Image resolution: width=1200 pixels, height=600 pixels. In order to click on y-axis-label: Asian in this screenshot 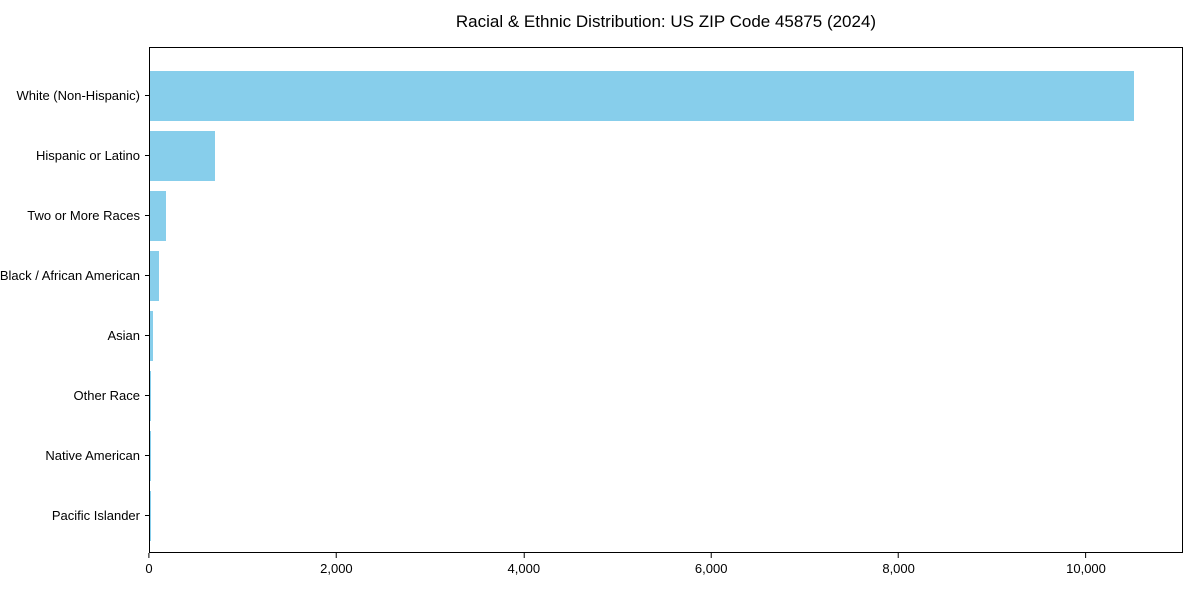, I will do `click(123, 335)`.